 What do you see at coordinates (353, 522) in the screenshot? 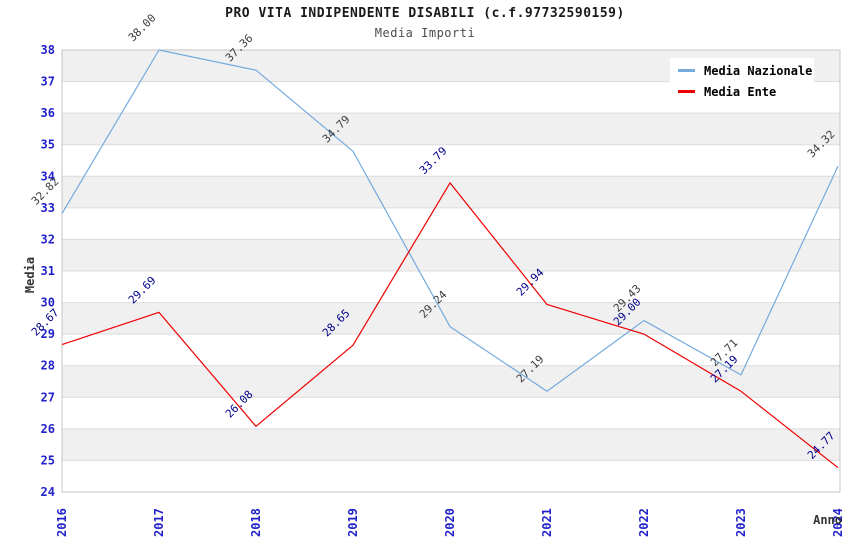
I see `x-tick-label: 2019` at bounding box center [353, 522].